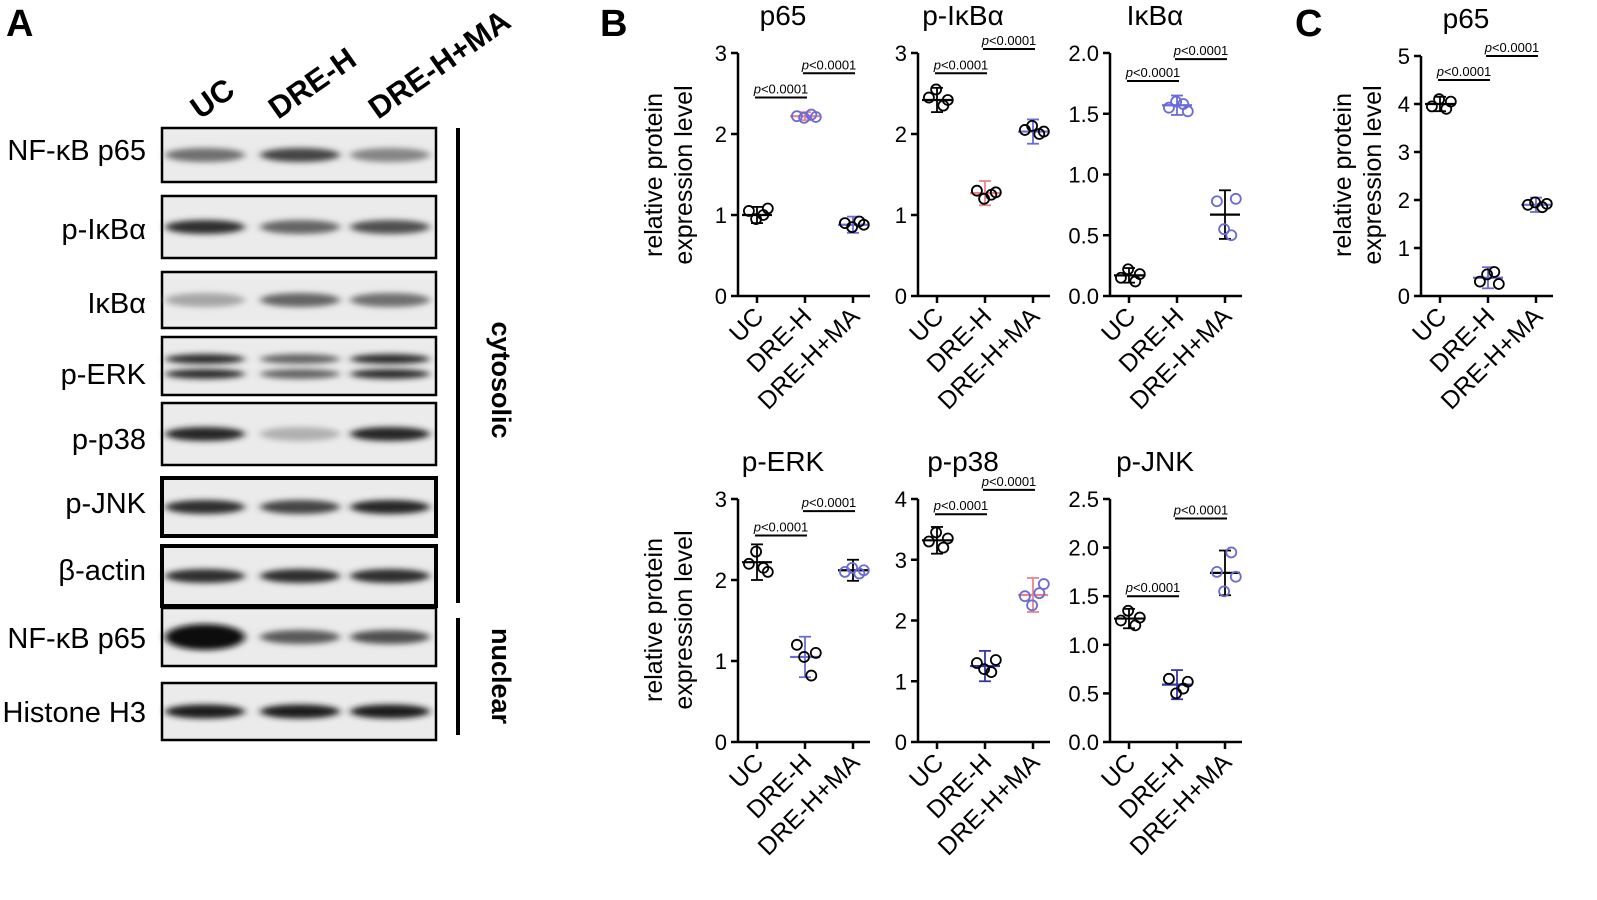 This screenshot has height=900, width=1597. Describe the element at coordinates (1466, 18) in the screenshot. I see `plot-title: p65` at that location.